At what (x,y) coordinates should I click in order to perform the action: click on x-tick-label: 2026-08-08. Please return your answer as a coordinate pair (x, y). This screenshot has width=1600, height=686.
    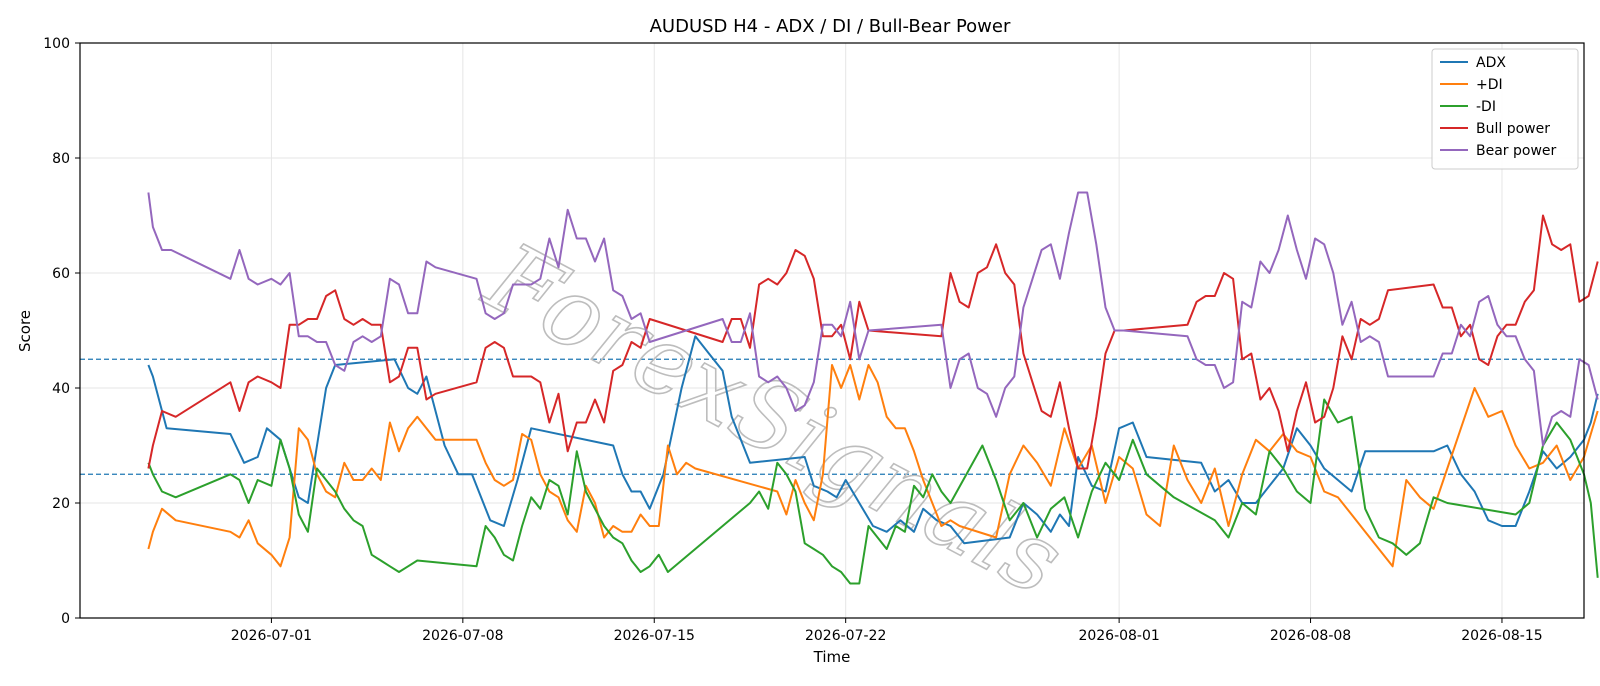
    Looking at the image, I should click on (1310, 636).